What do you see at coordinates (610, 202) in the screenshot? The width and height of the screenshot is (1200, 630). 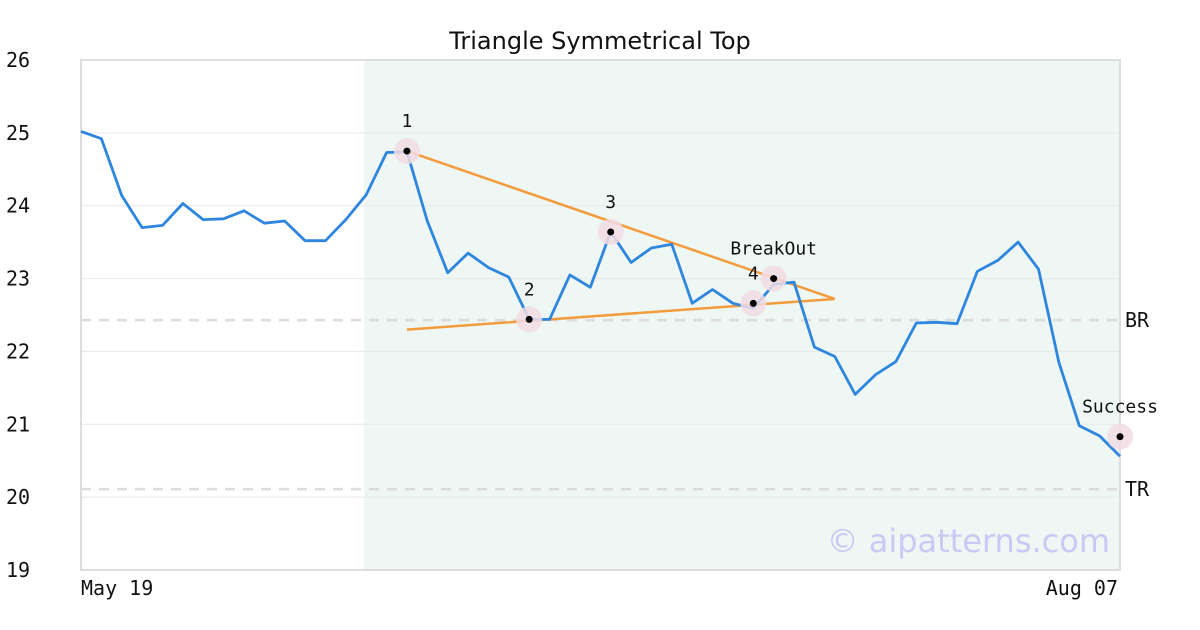 I see `marker-label: 3` at bounding box center [610, 202].